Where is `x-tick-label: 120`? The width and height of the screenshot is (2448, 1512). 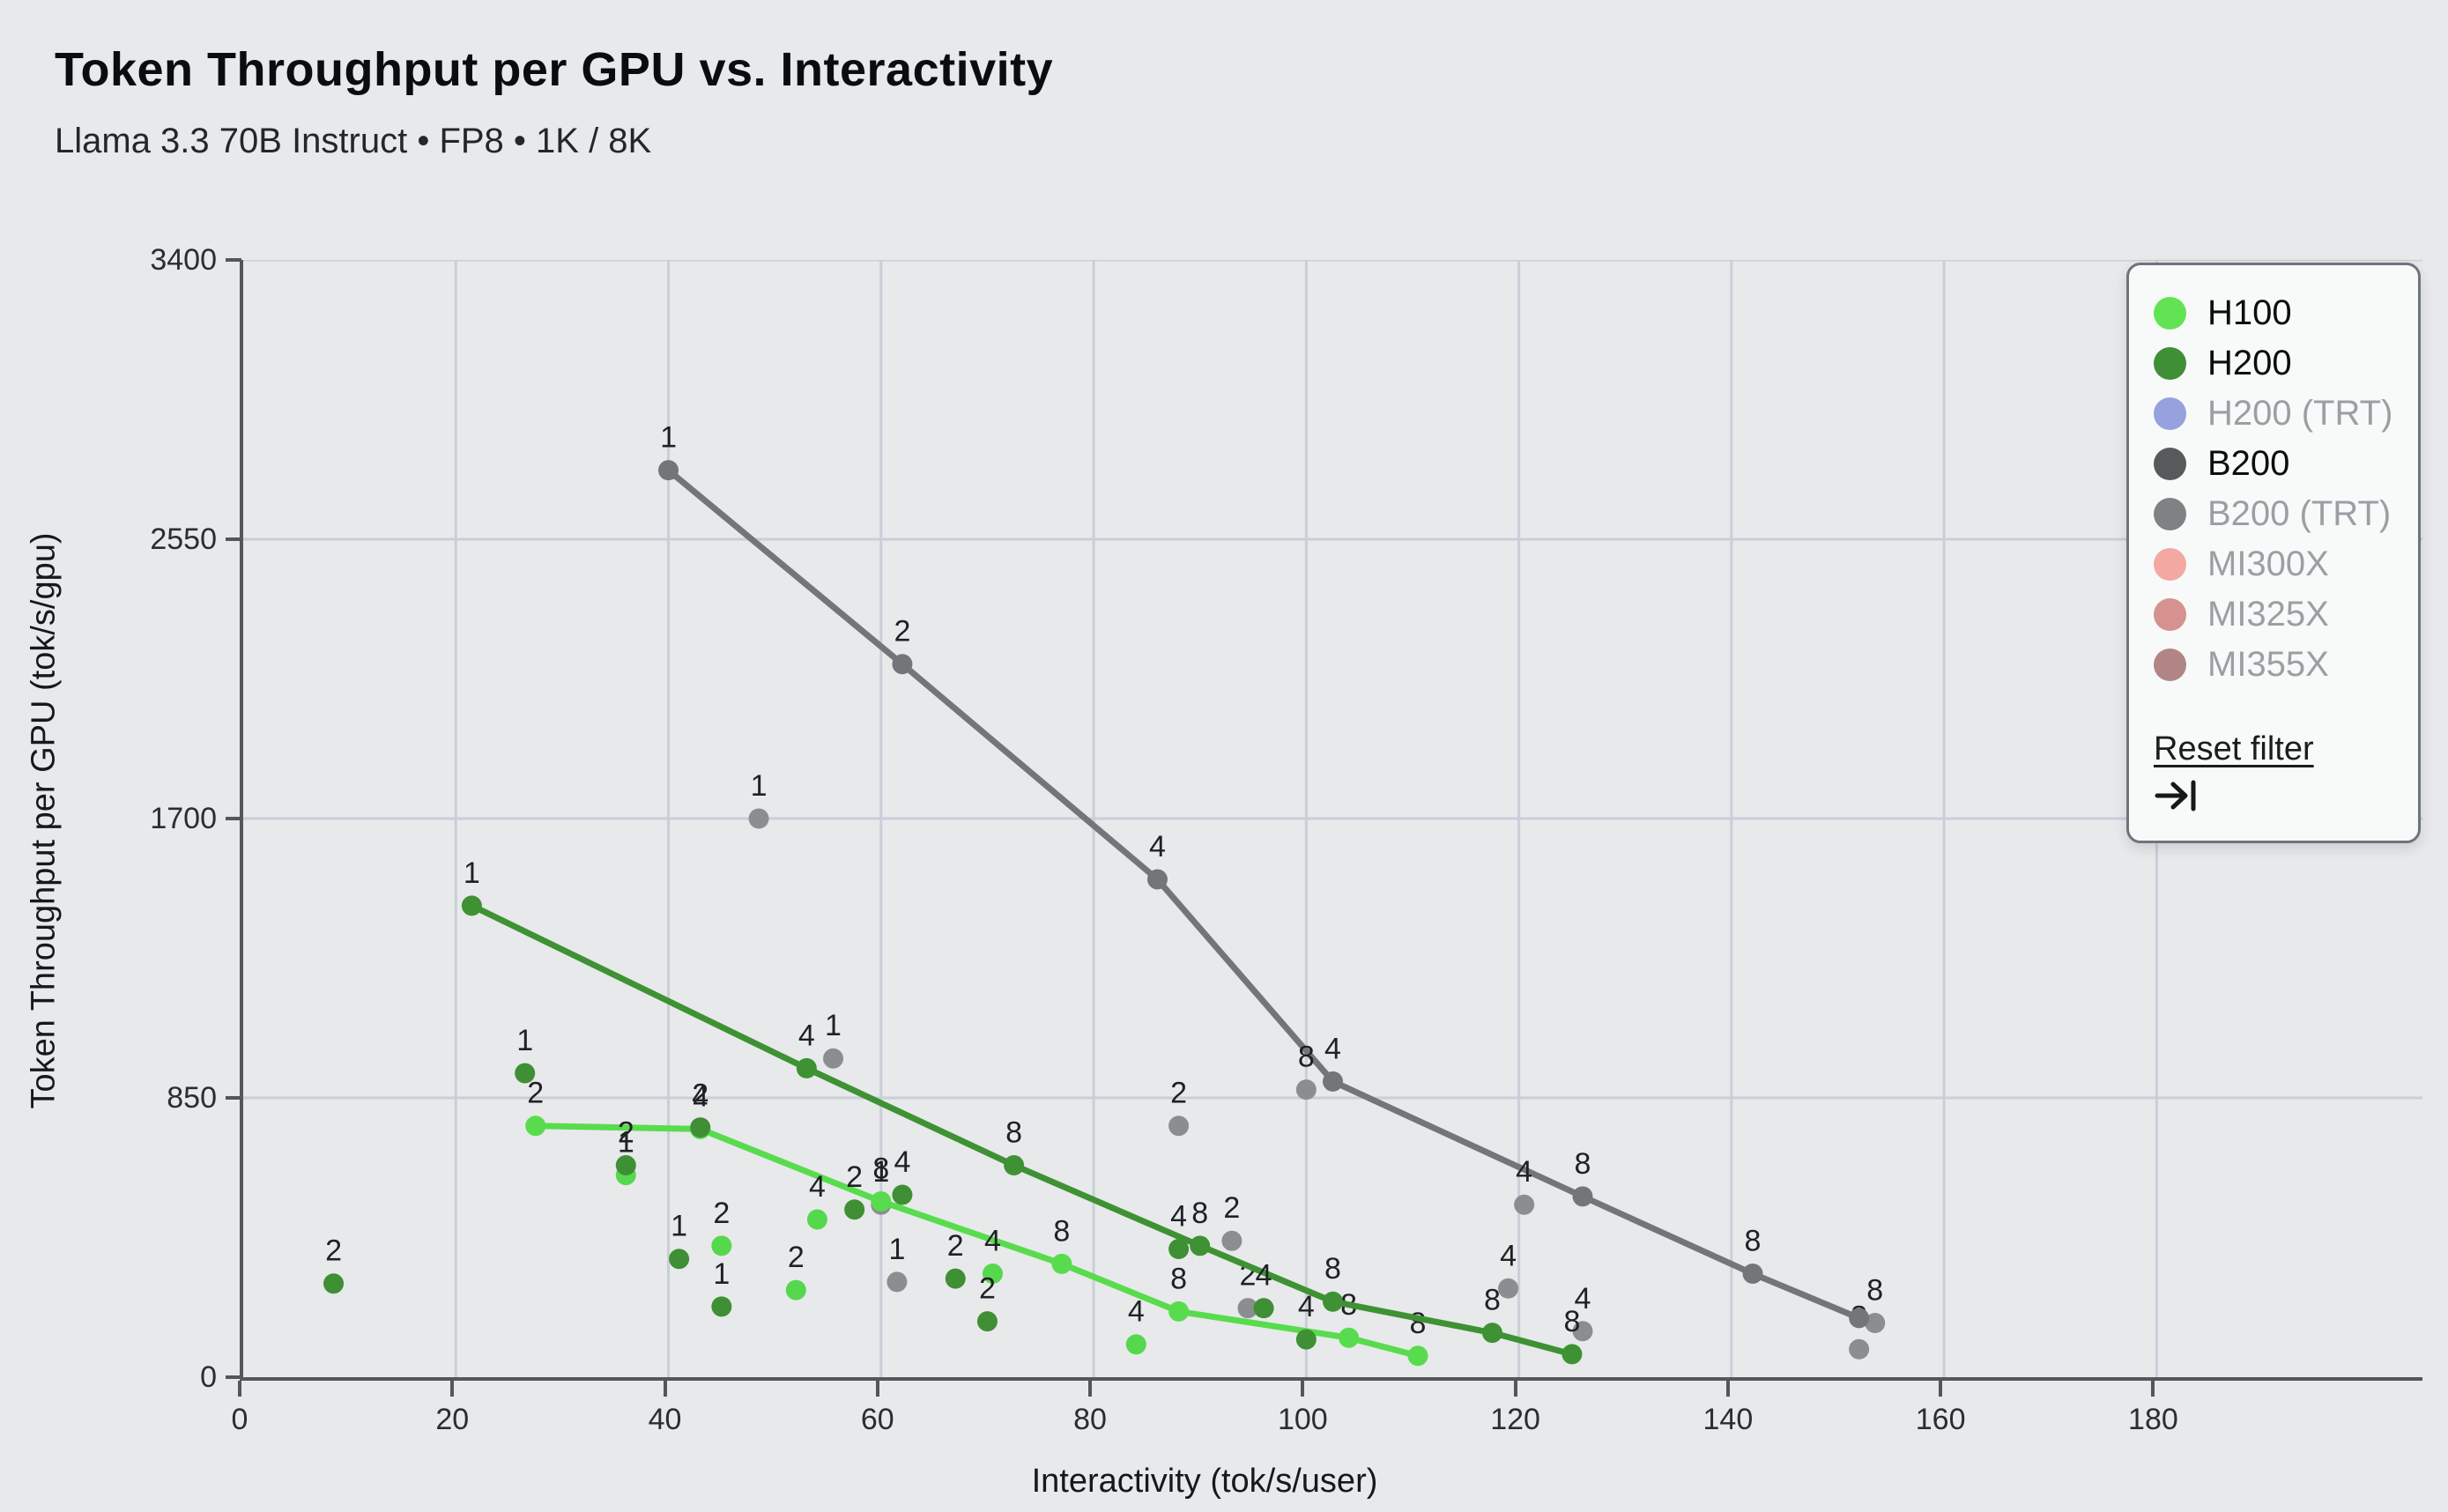
x-tick-label: 120 is located at coordinates (1515, 1419).